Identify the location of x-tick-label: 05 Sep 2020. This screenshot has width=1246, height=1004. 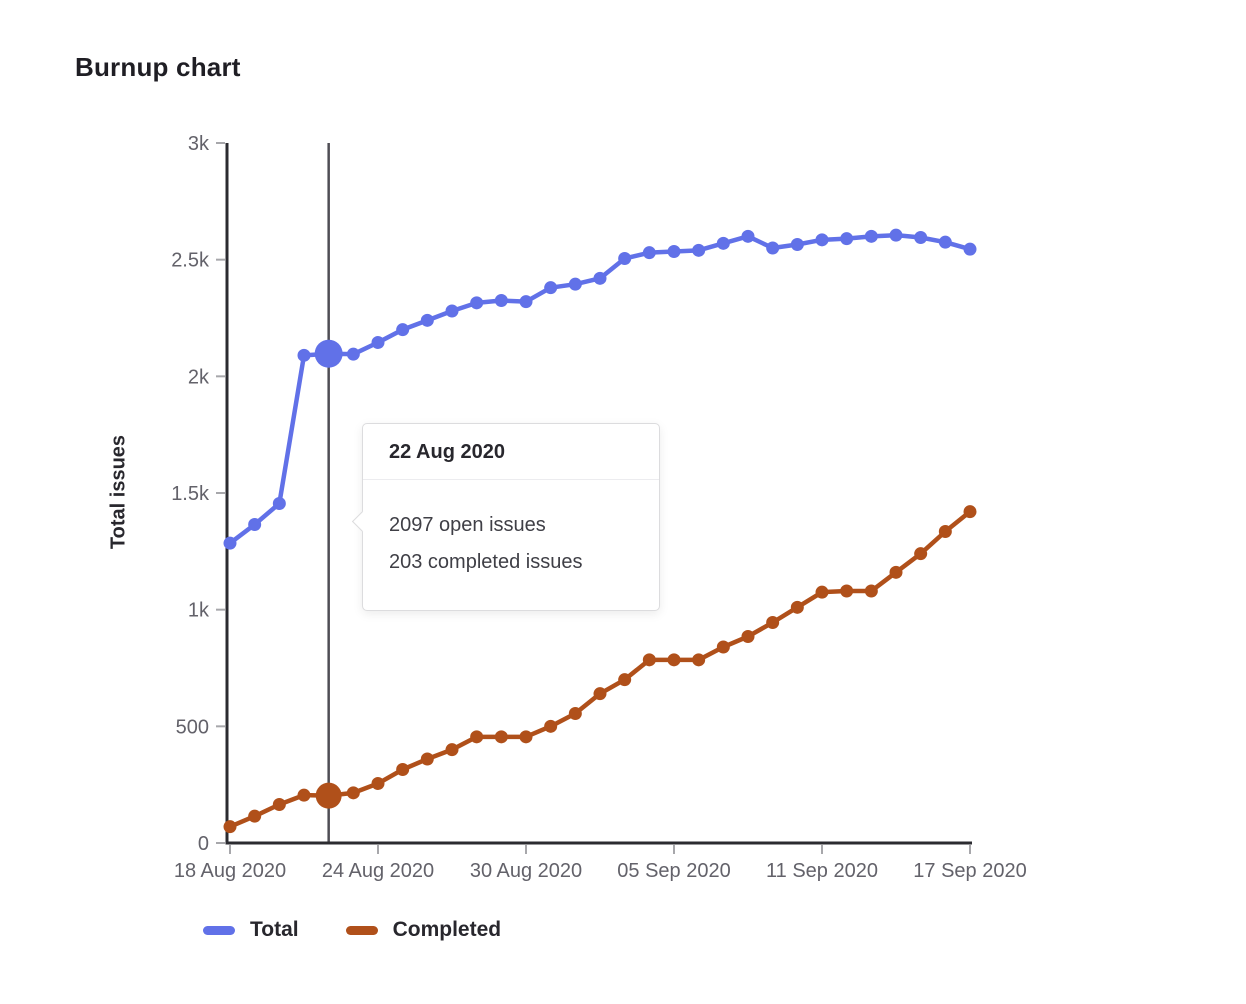
(673, 871).